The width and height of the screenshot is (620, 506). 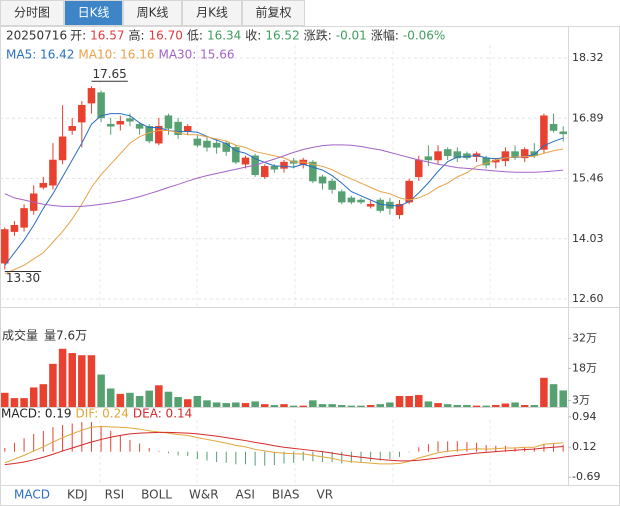 I want to click on tab-label: 月K线, so click(x=212, y=13).